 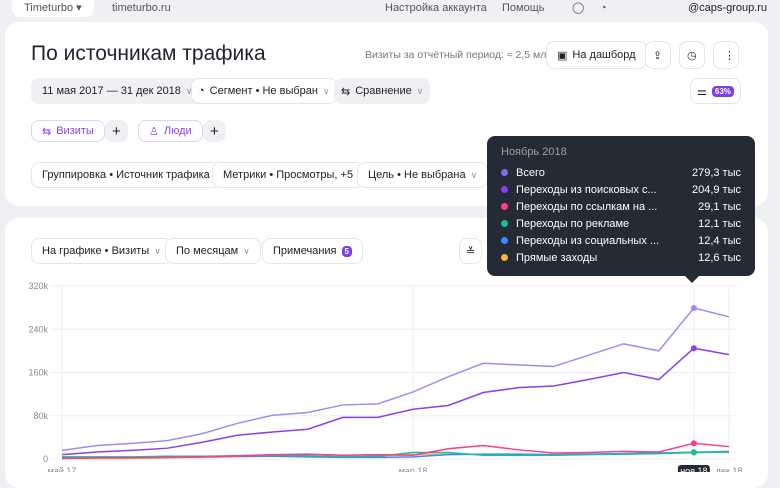 What do you see at coordinates (693, 469) in the screenshot?
I see `x-tick-label: ноя 18` at bounding box center [693, 469].